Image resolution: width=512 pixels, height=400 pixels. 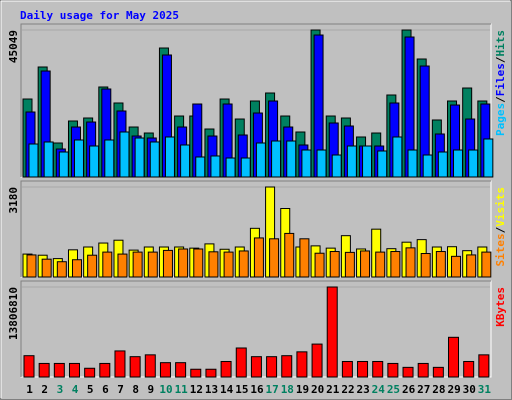 What do you see at coordinates (453, 389) in the screenshot?
I see `x-tick-label: 29` at bounding box center [453, 389].